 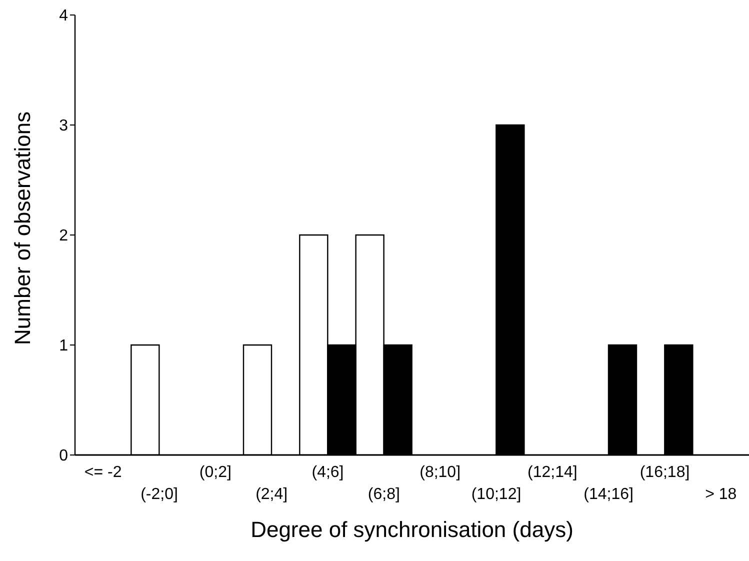 I want to click on x-tick-label: (14;16], so click(x=609, y=494).